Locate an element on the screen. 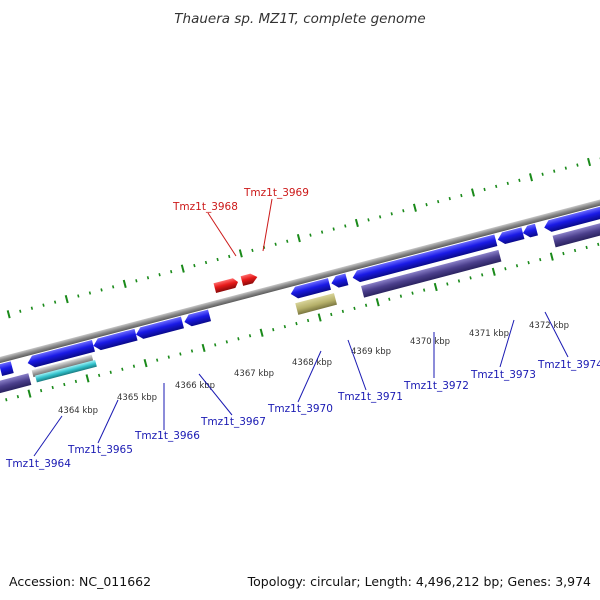 The image size is (600, 600). position-label-4367: 4367 kbp is located at coordinates (254, 374).